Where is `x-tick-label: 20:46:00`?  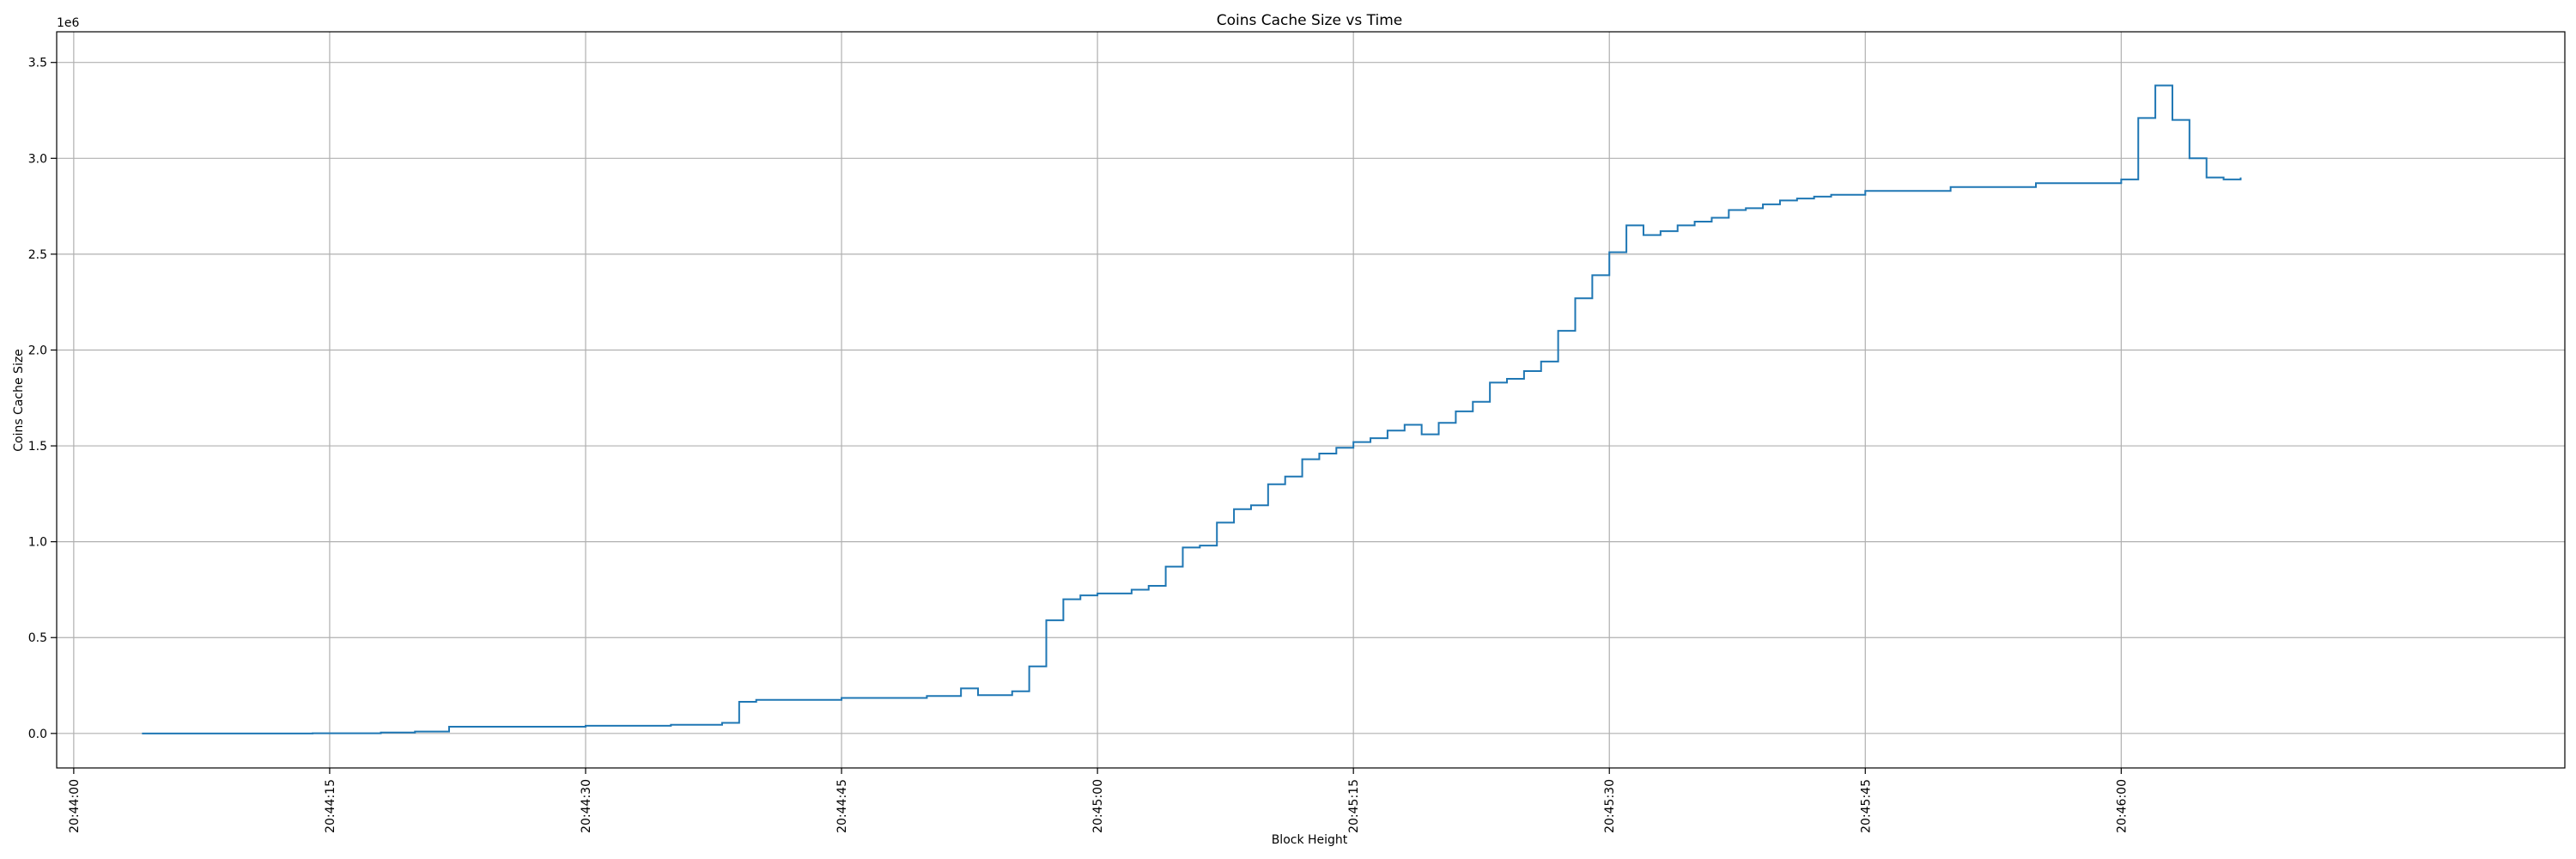 x-tick-label: 20:46:00 is located at coordinates (2122, 806).